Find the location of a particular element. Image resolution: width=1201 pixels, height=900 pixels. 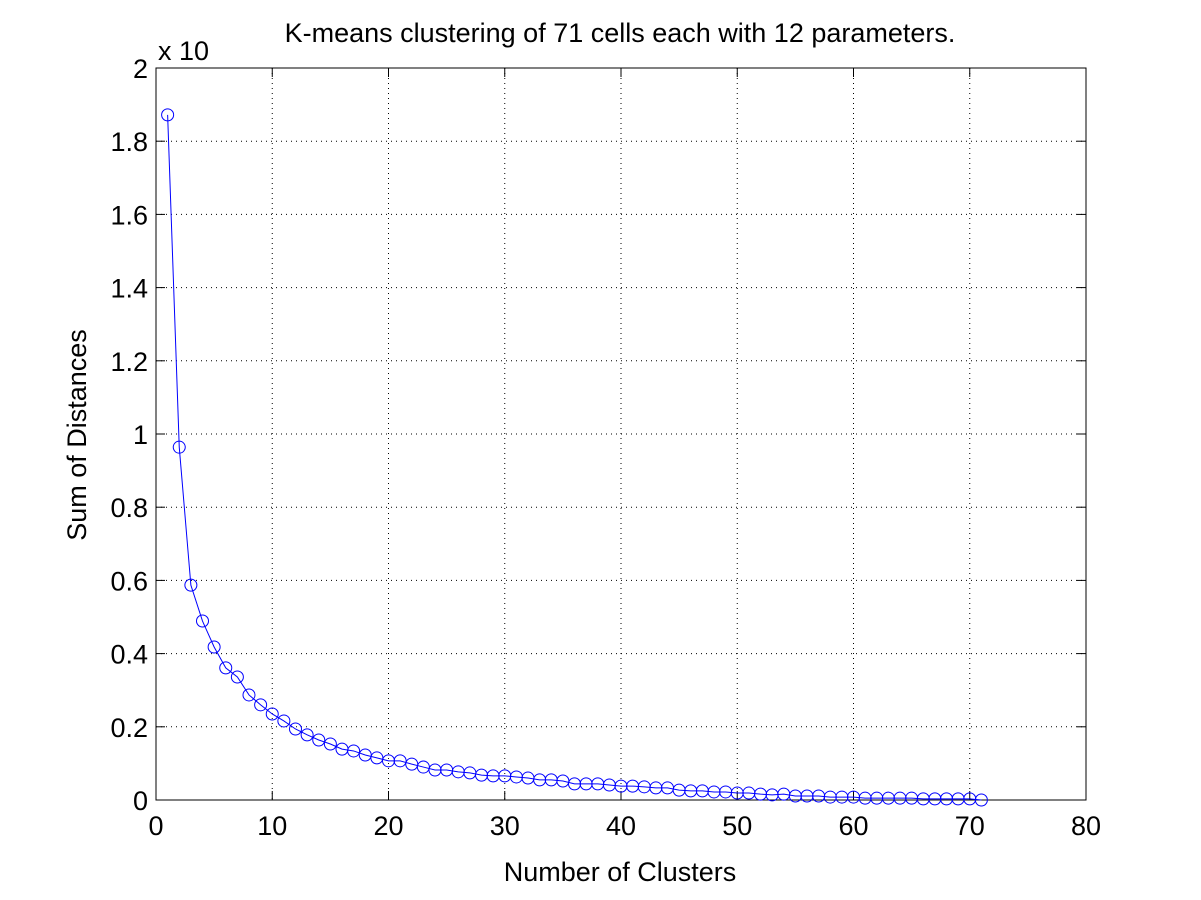

y-tick-label: 0.4 is located at coordinates (129, 655).